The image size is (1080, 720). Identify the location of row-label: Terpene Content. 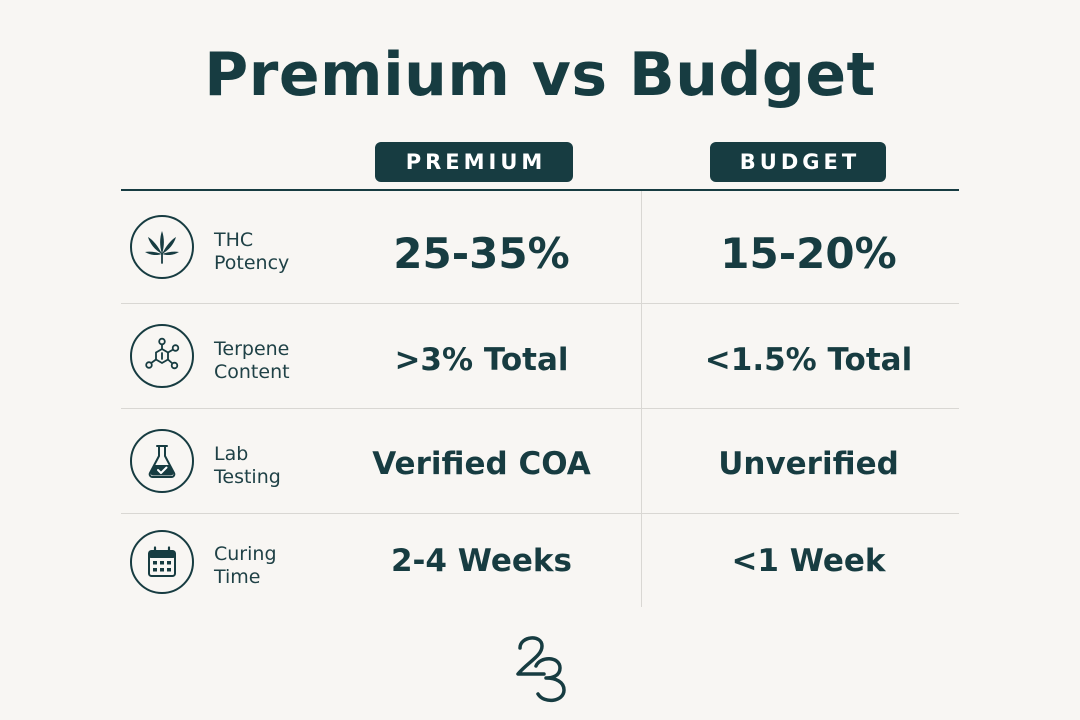
(252, 360).